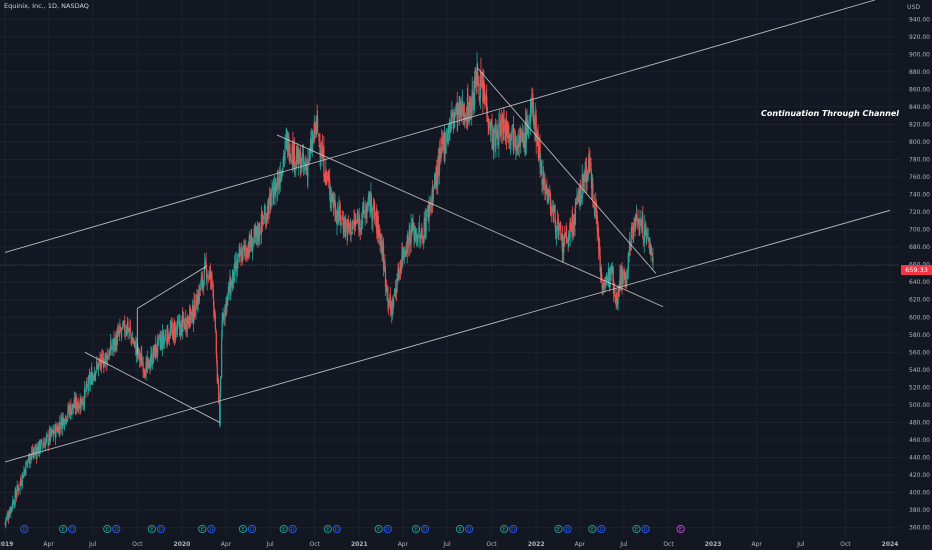 Image resolution: width=932 pixels, height=550 pixels. What do you see at coordinates (830, 113) in the screenshot?
I see `chart-annotation: Continuation Through Channel` at bounding box center [830, 113].